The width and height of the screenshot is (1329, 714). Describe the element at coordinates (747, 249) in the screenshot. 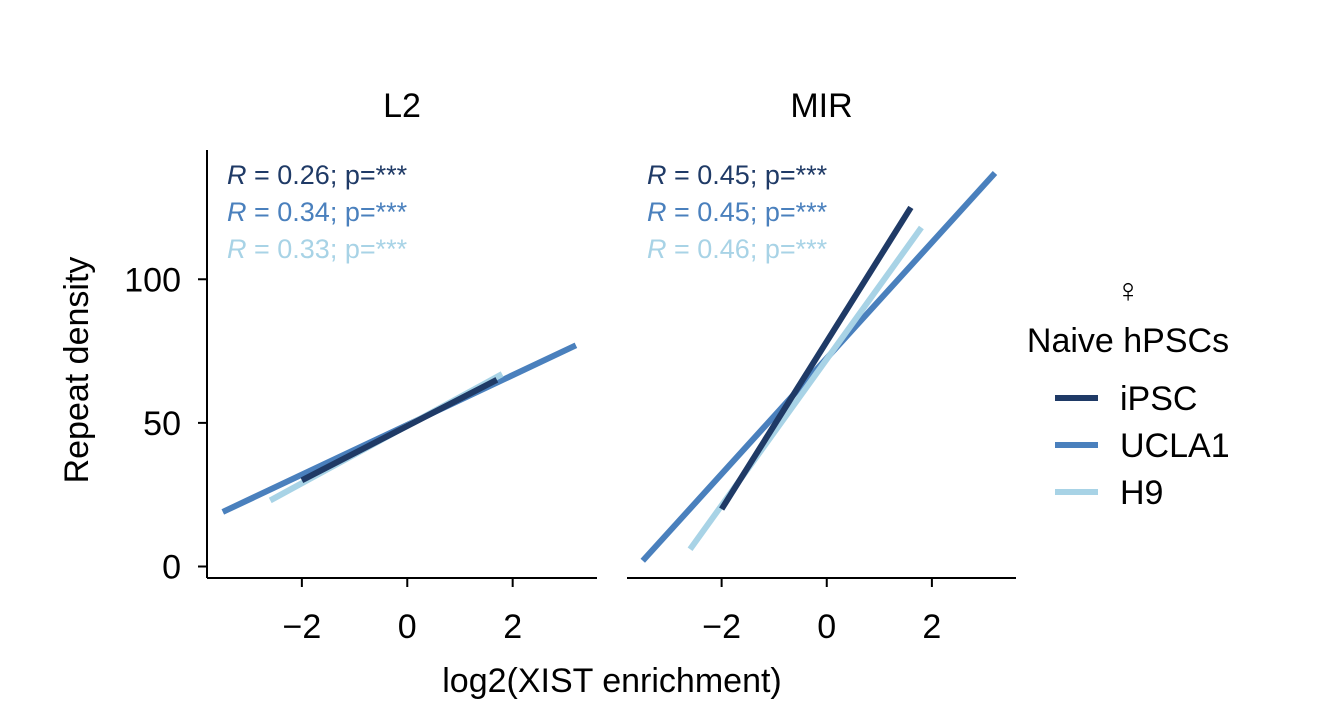

I see `correlation-value: = 0.46; p=***` at that location.